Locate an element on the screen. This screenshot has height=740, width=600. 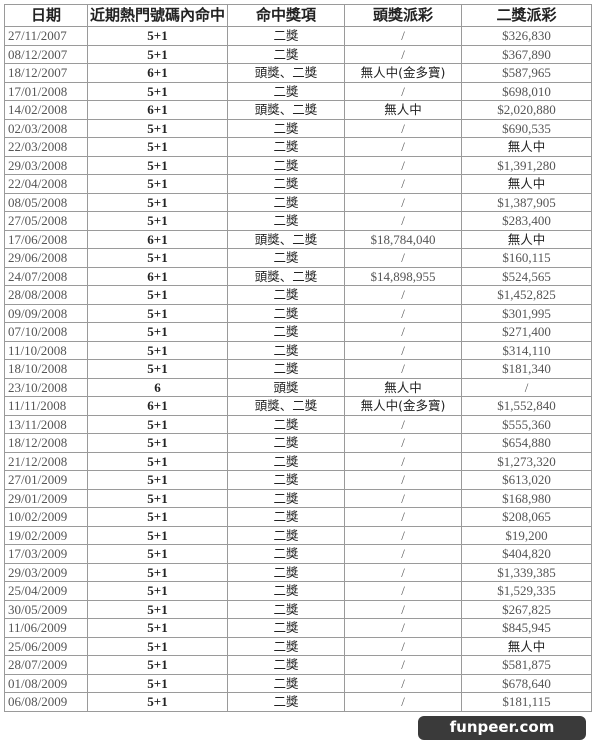
second-prize-cell: $654,880 is located at coordinates (526, 443).